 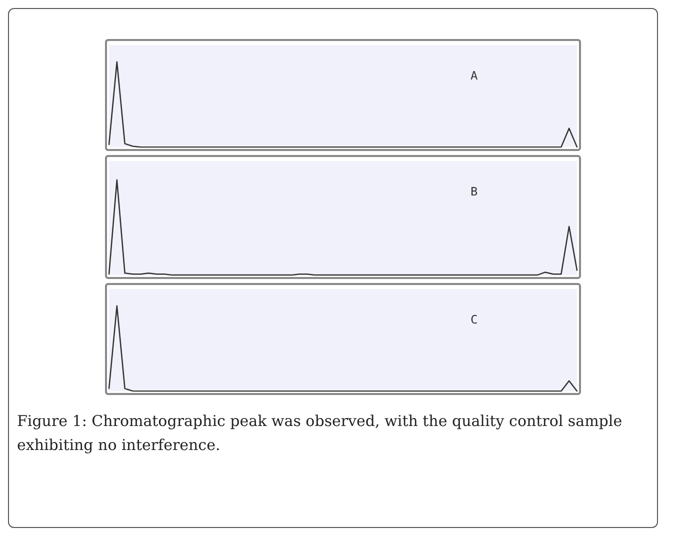 What do you see at coordinates (474, 75) in the screenshot?
I see `text: A` at bounding box center [474, 75].